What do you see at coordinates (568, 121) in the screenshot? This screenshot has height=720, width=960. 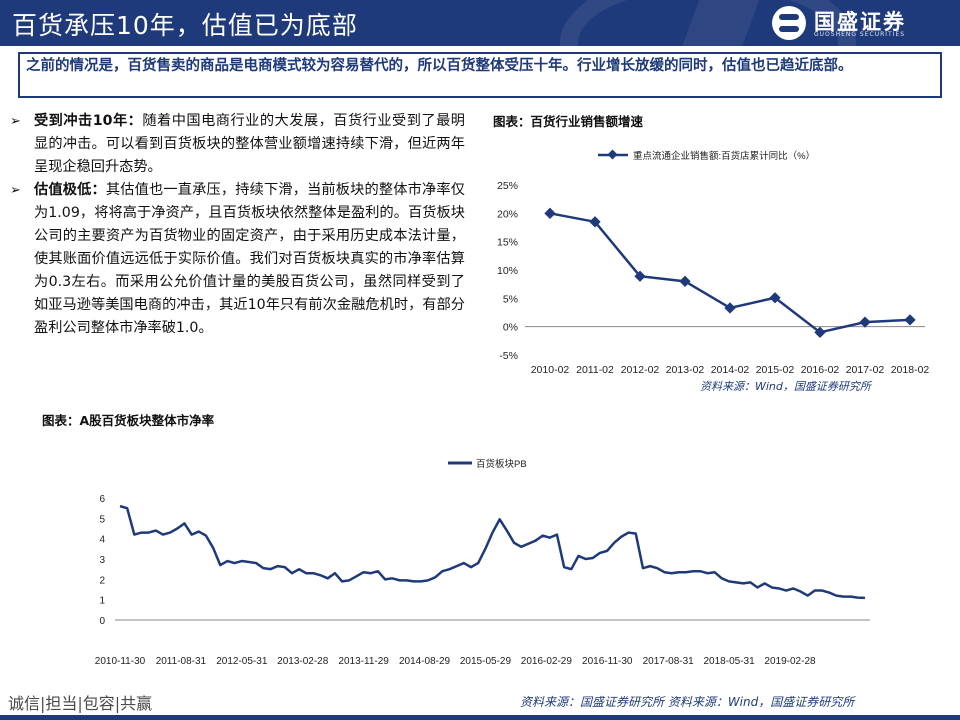 I see `chart1-title: 图表：百货行业销售额增速` at bounding box center [568, 121].